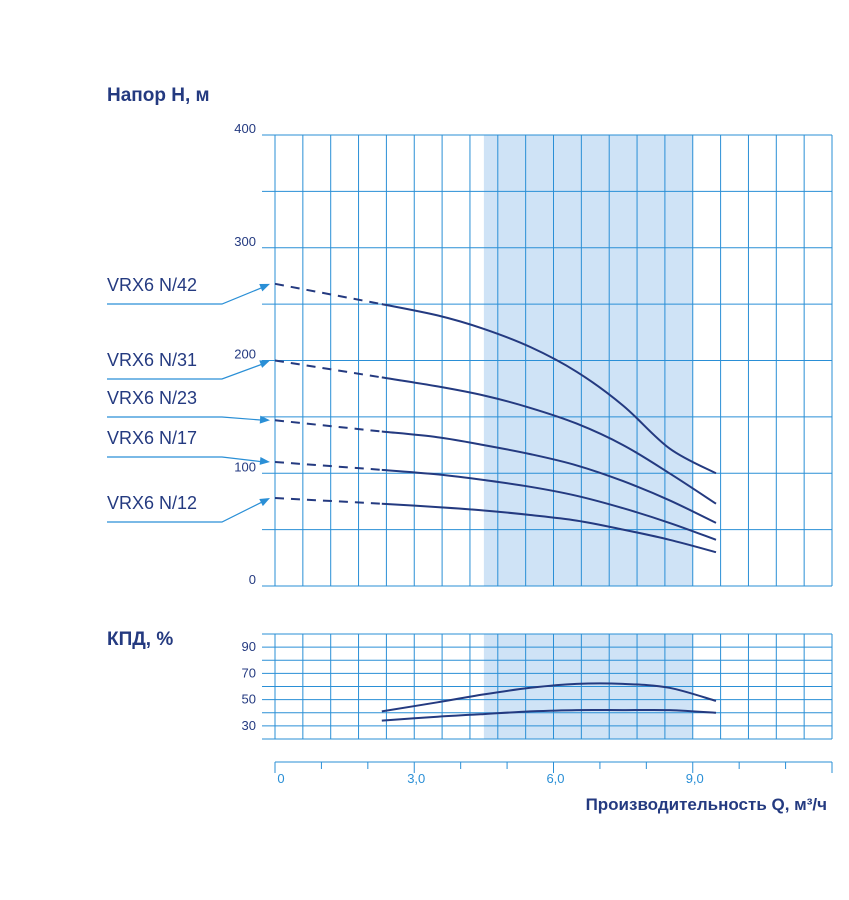 This screenshot has width=849, height=900. Describe the element at coordinates (152, 398) in the screenshot. I see `series-label: VRX6 N/23` at that location.